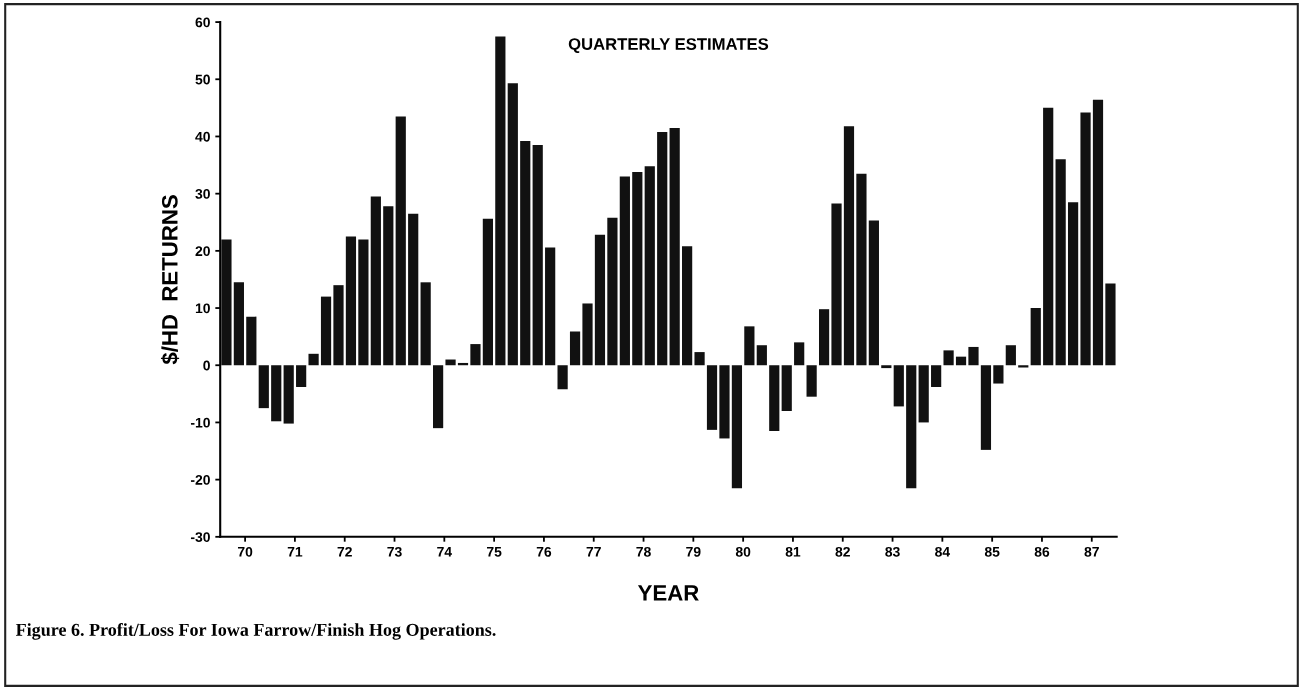 This screenshot has height=690, width=1303. Describe the element at coordinates (943, 551) in the screenshot. I see `x-tick-label: 84` at that location.